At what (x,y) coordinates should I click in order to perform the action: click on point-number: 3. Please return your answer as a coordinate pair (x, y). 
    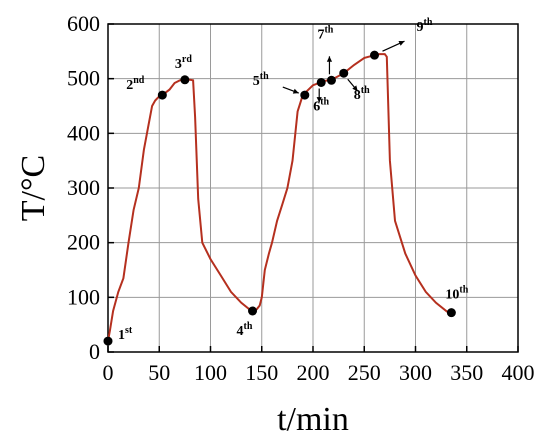
    Looking at the image, I should click on (178, 64).